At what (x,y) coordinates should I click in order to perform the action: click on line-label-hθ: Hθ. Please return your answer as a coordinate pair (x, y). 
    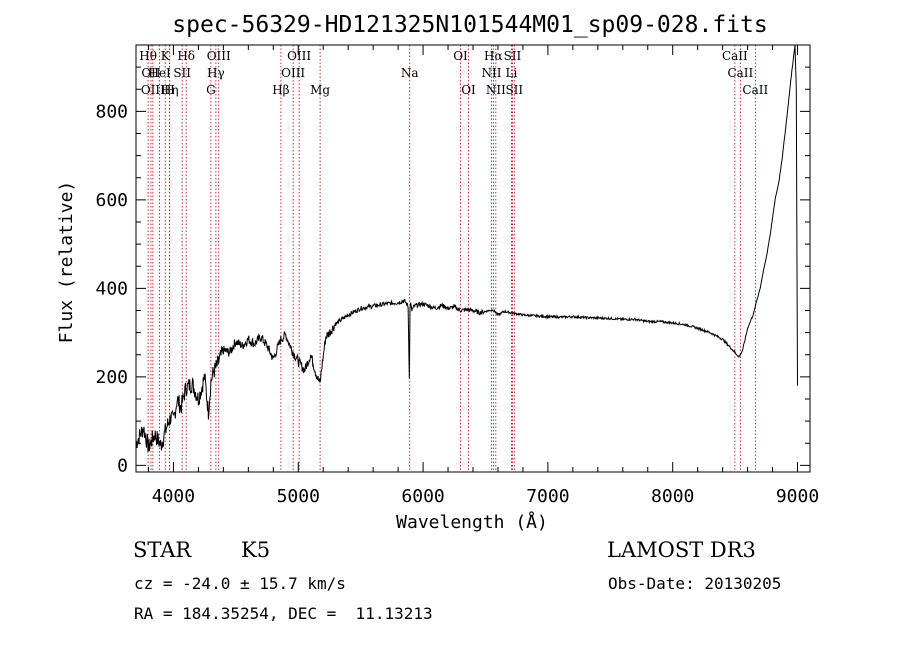
    Looking at the image, I should click on (148, 56).